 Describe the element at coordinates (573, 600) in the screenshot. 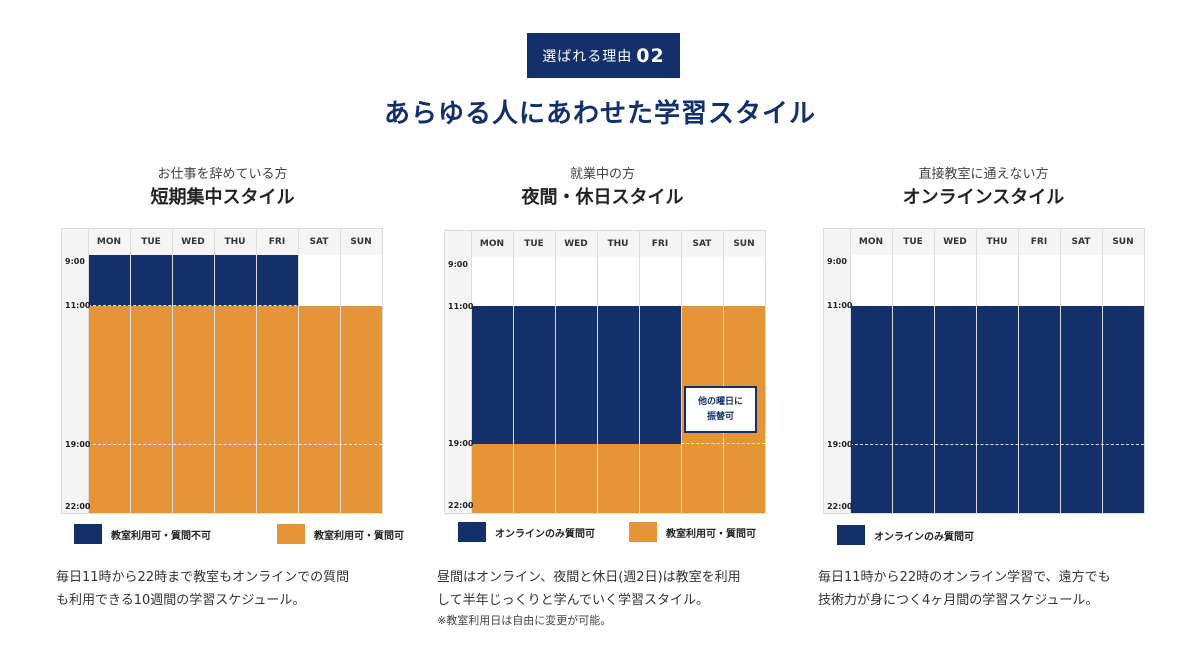

I see `description-line: して半年じっくりと学んでいく学習スタイル。` at that location.